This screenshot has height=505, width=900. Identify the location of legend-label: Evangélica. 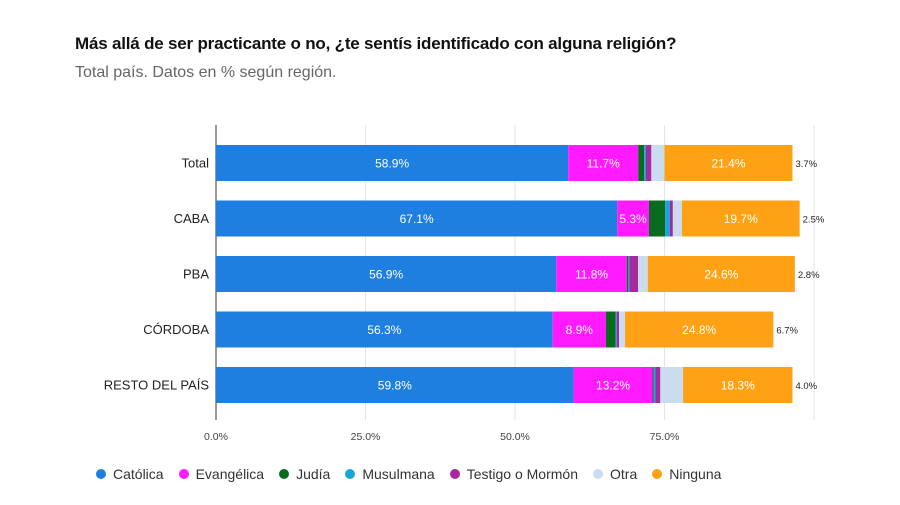
(230, 474).